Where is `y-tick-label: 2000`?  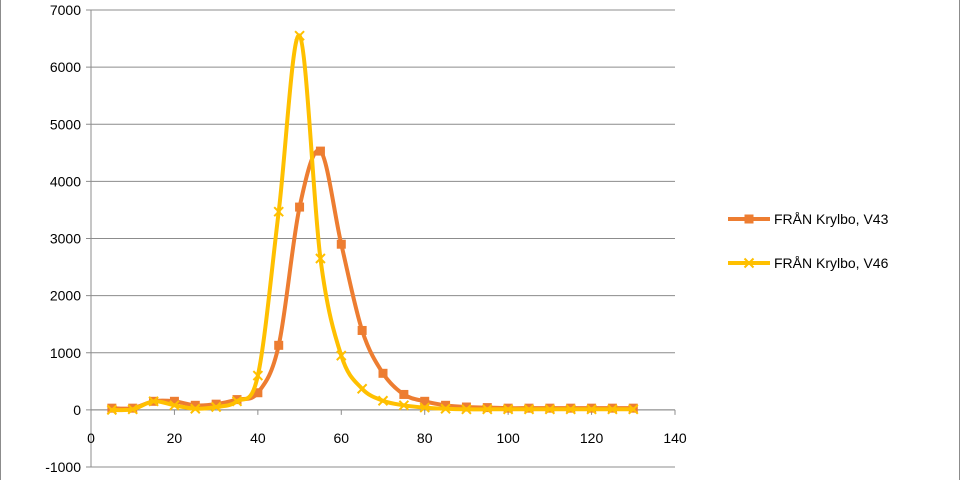 y-tick-label: 2000 is located at coordinates (65, 296).